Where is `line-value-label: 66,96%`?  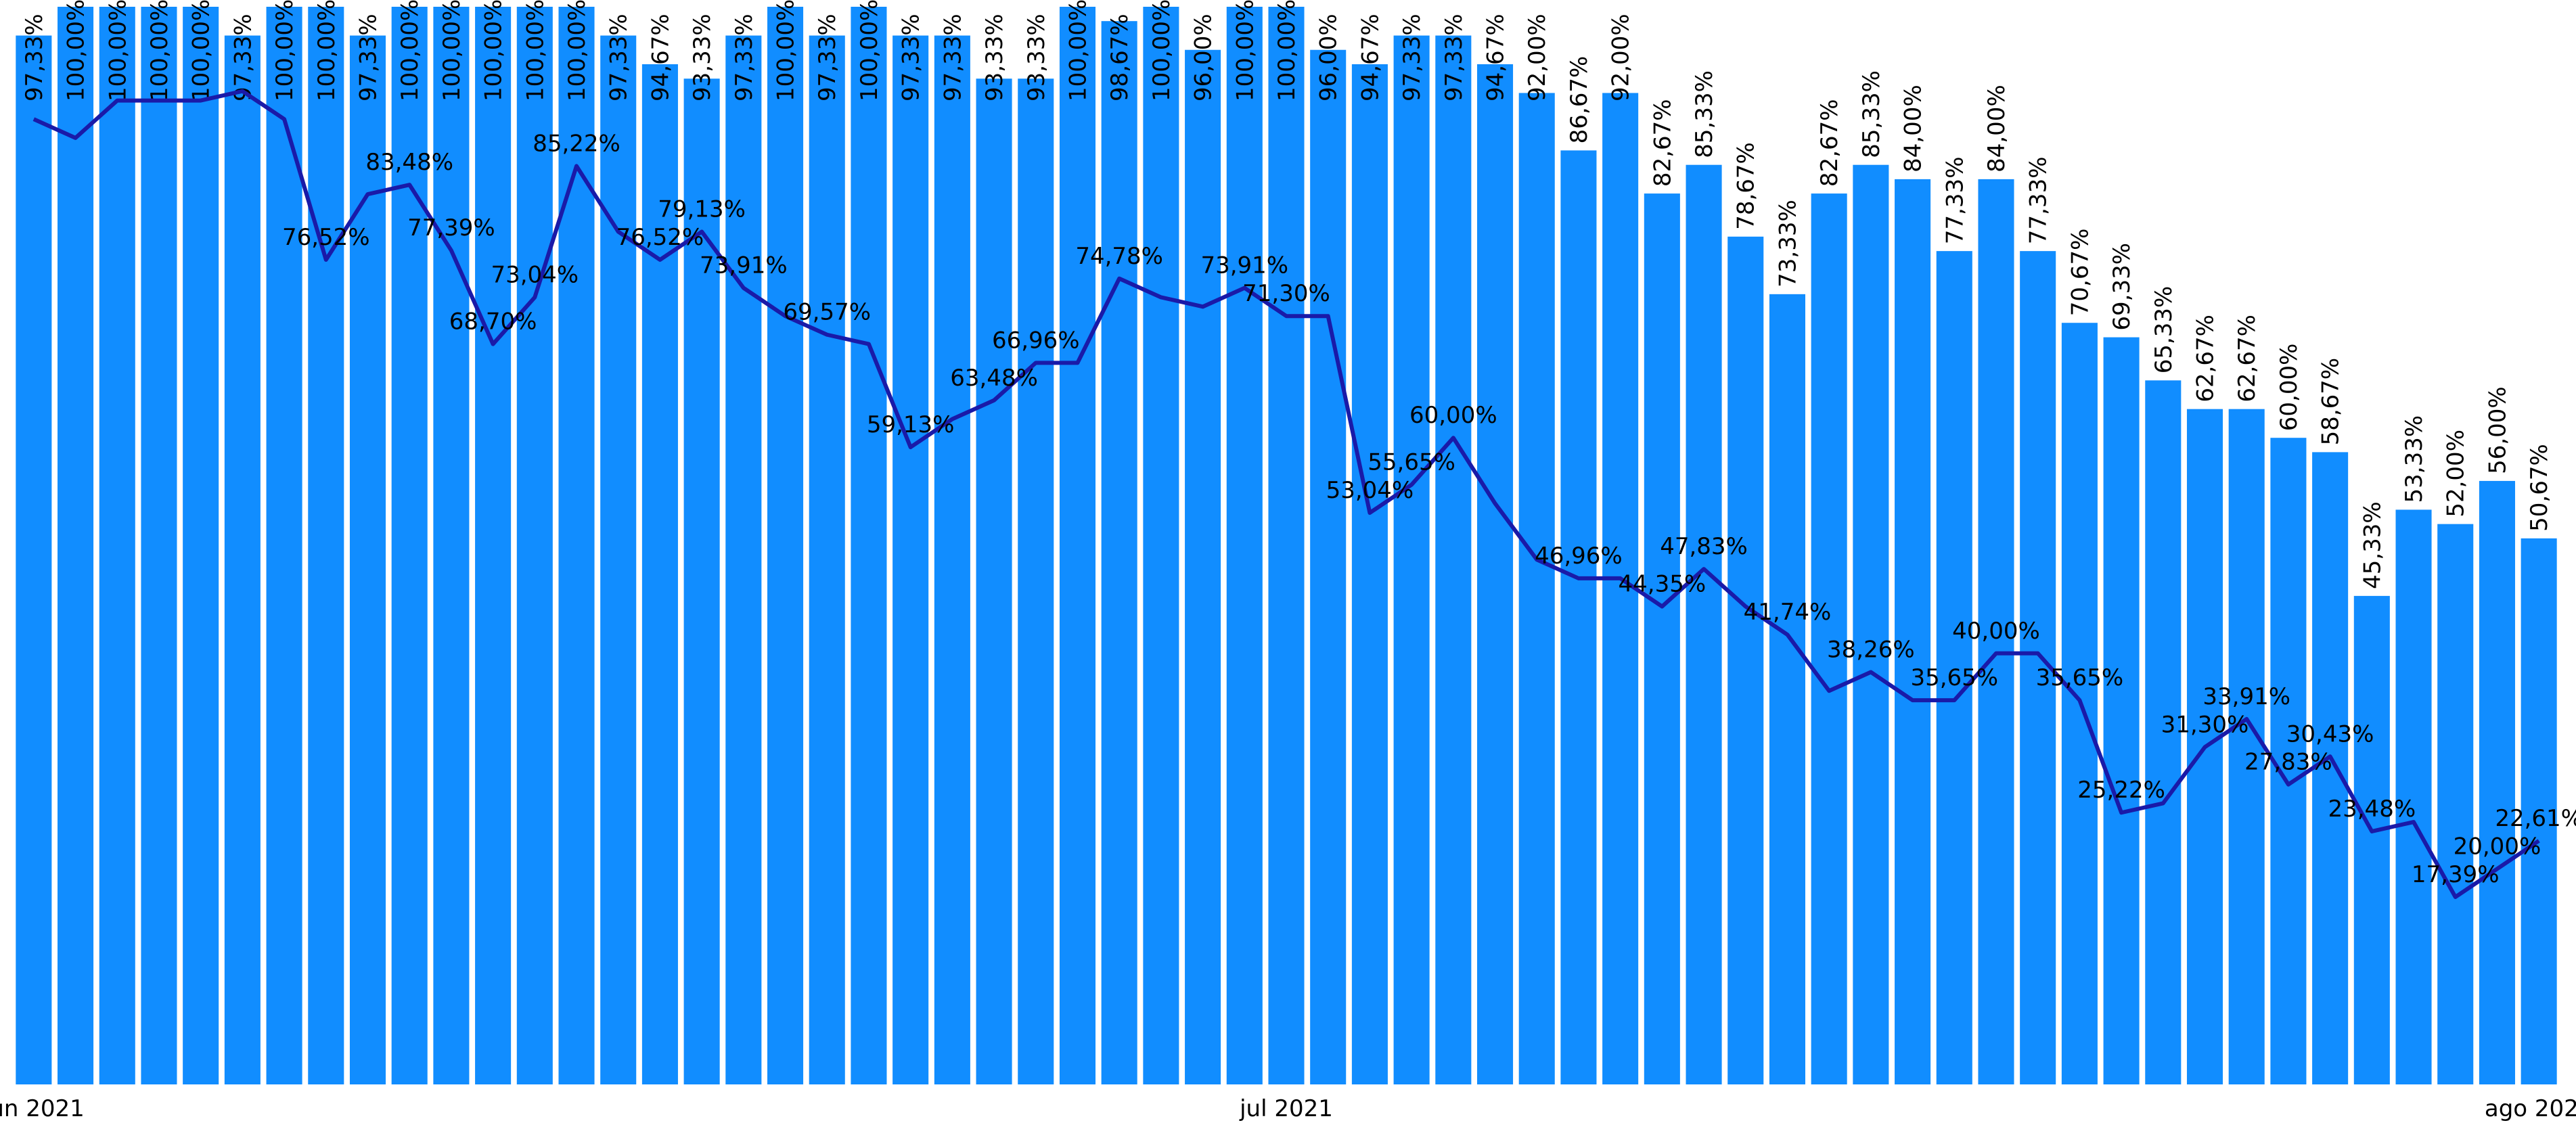
line-value-label: 66,96% is located at coordinates (1036, 341).